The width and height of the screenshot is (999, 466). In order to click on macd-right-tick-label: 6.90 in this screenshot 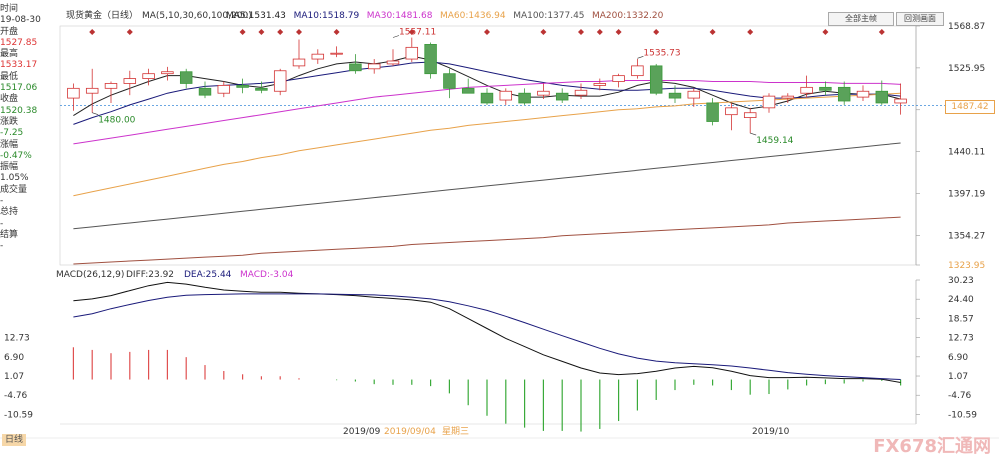, I will do `click(958, 358)`.